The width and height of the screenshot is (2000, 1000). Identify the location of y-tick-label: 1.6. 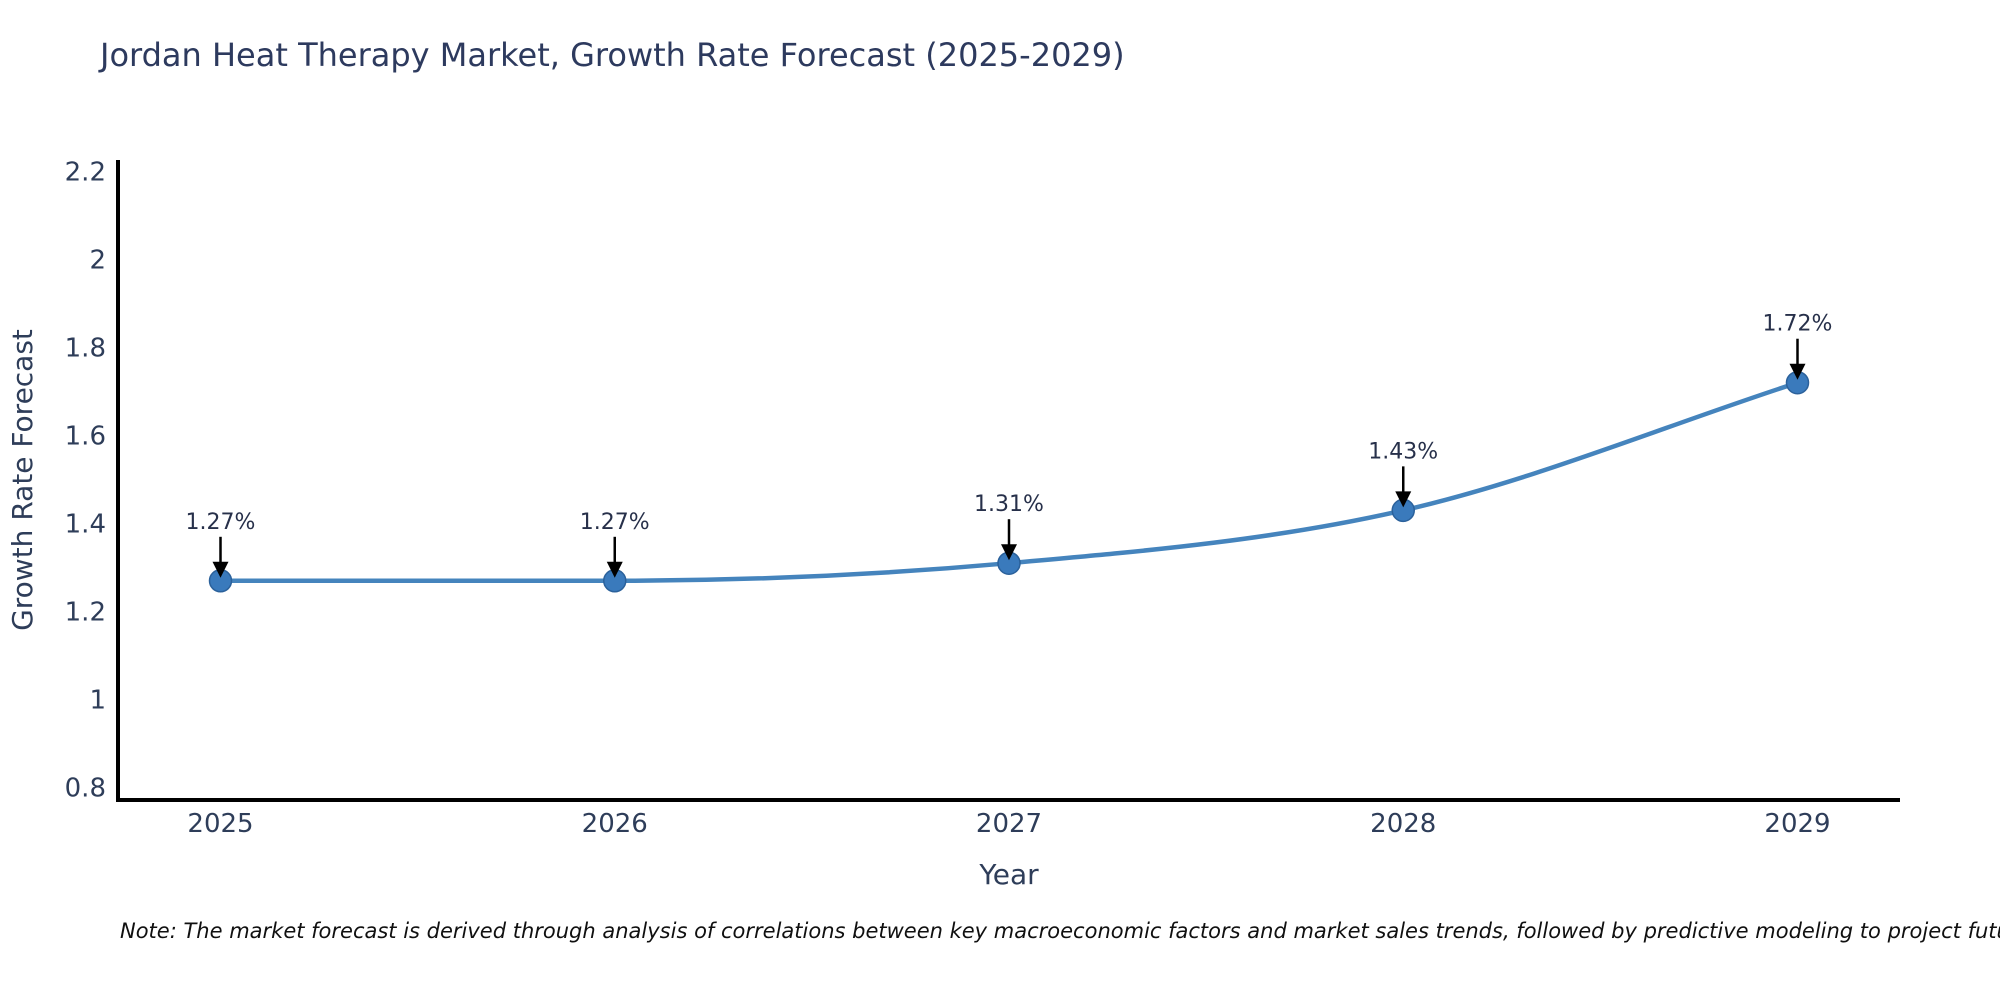
(85, 437).